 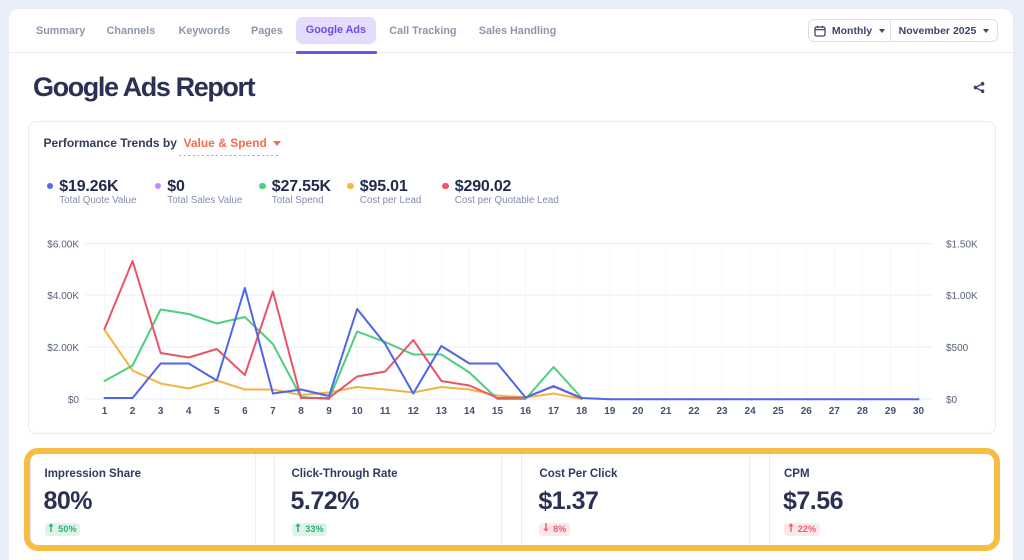 I want to click on svg-text: 1, so click(x=104, y=411).